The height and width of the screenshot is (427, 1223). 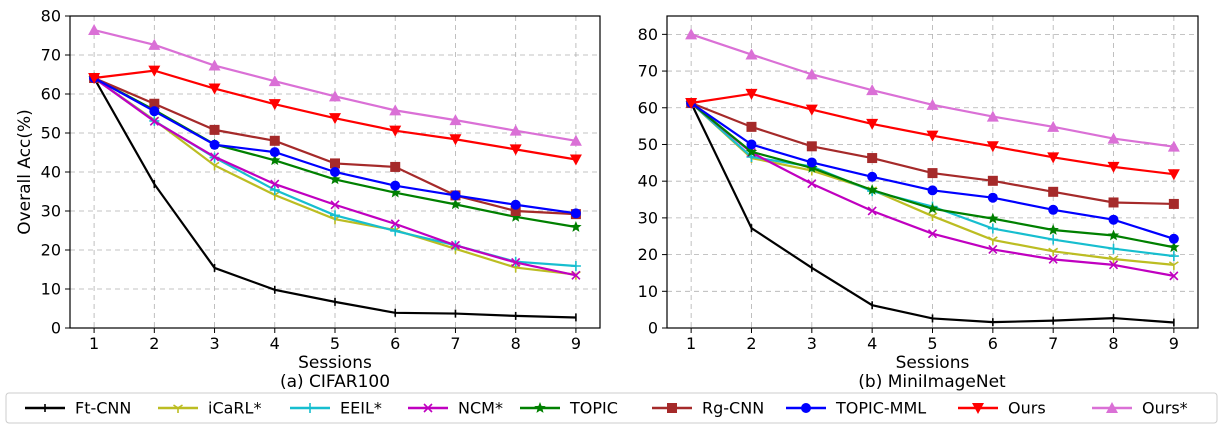 I want to click on legend-box, so click(x=611, y=408).